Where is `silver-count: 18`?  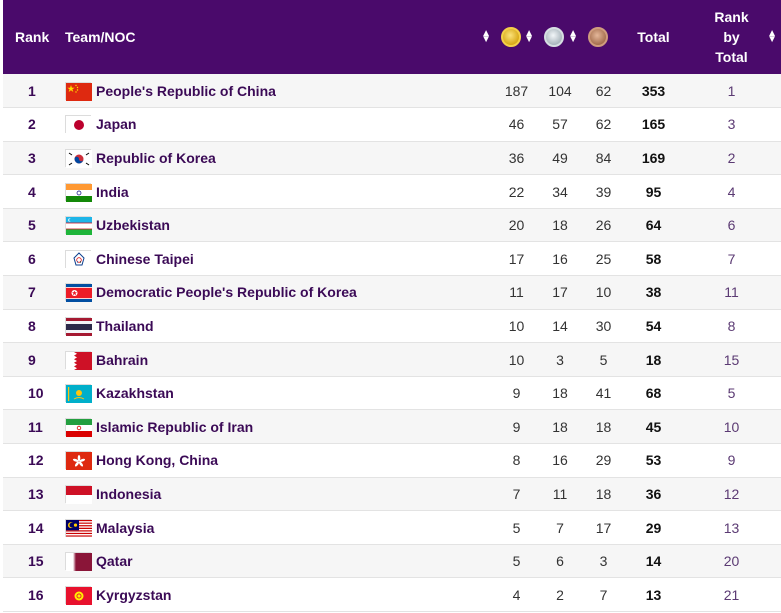
silver-count: 18 is located at coordinates (560, 225).